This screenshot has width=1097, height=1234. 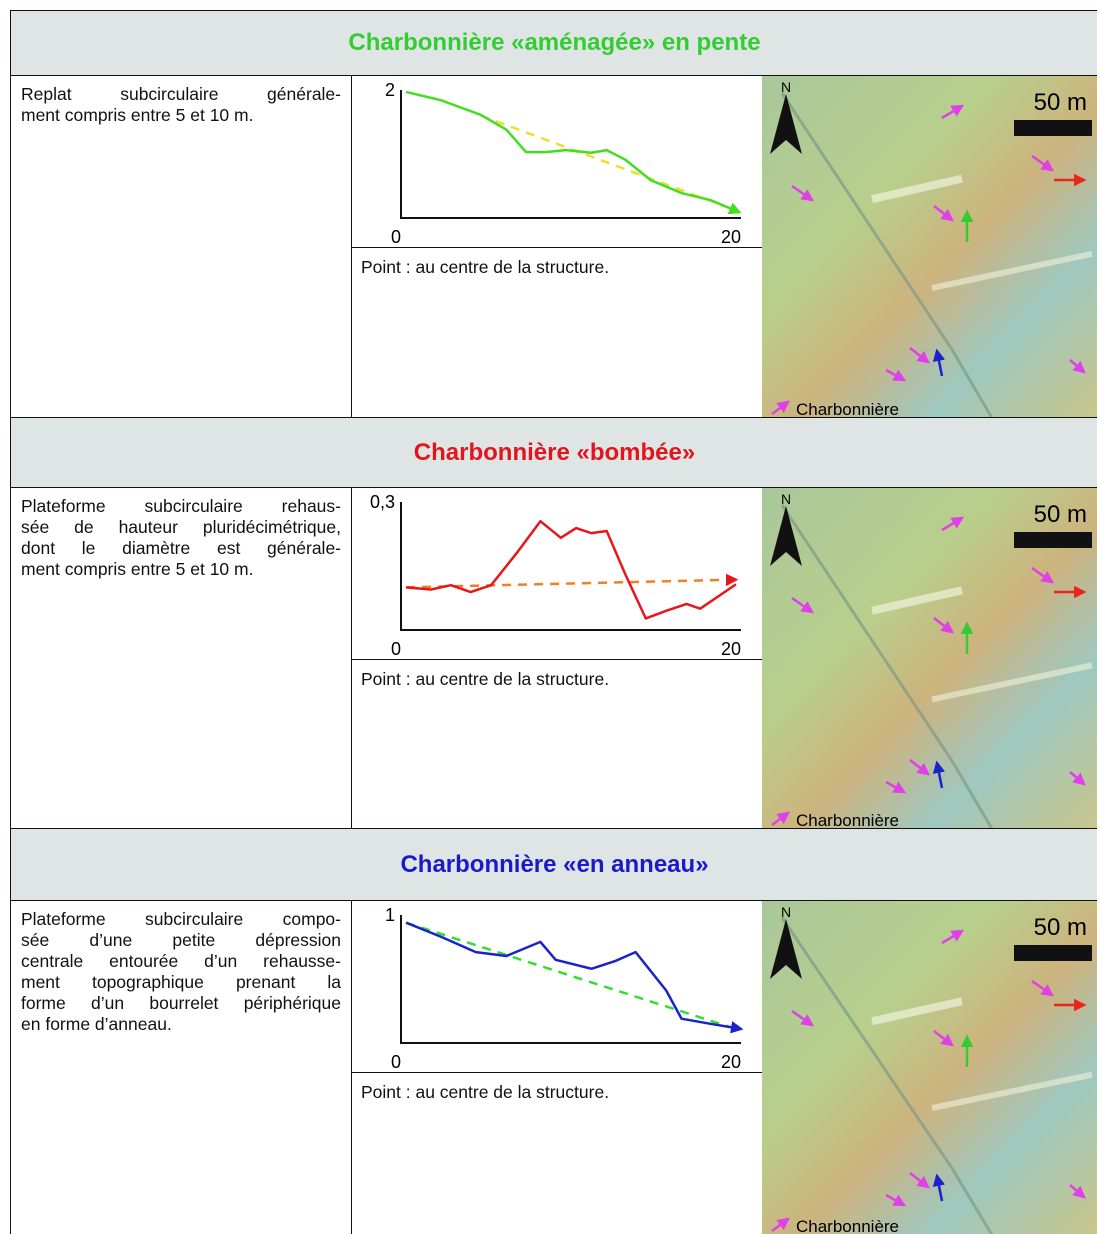 I want to click on description-line: en forme d’anneau., so click(x=96, y=1024).